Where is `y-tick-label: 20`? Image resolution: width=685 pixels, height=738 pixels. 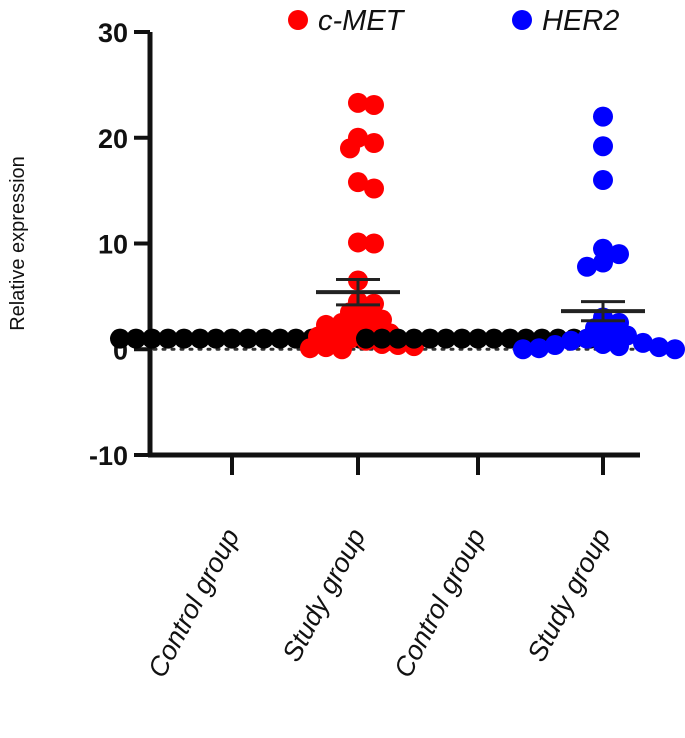 y-tick-label: 20 is located at coordinates (113, 139).